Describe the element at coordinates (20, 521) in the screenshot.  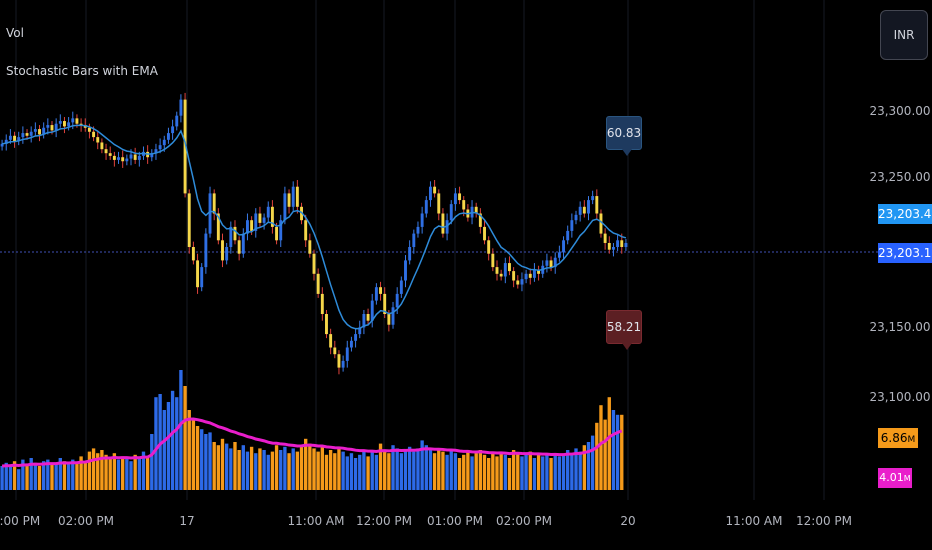
I see `time-label-1pm: 1:00 PM` at that location.